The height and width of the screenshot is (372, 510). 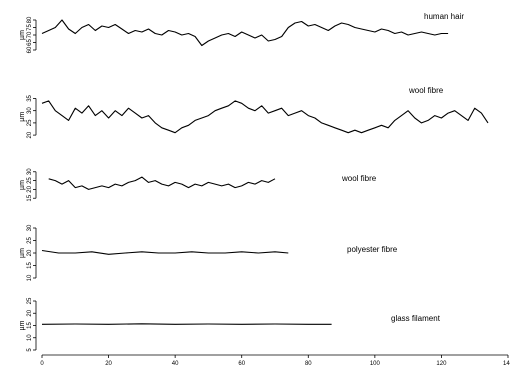 What do you see at coordinates (30, 180) in the screenshot?
I see `panel-3-y-tick-label: 25` at bounding box center [30, 180].